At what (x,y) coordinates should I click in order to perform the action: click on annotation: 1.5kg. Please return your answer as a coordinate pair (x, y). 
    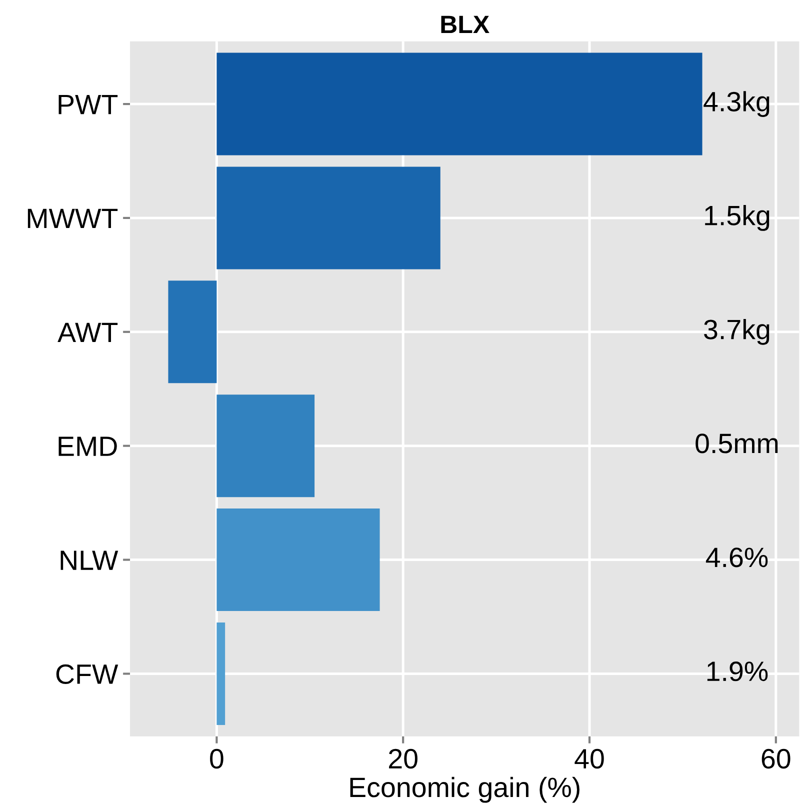
    Looking at the image, I should click on (737, 218).